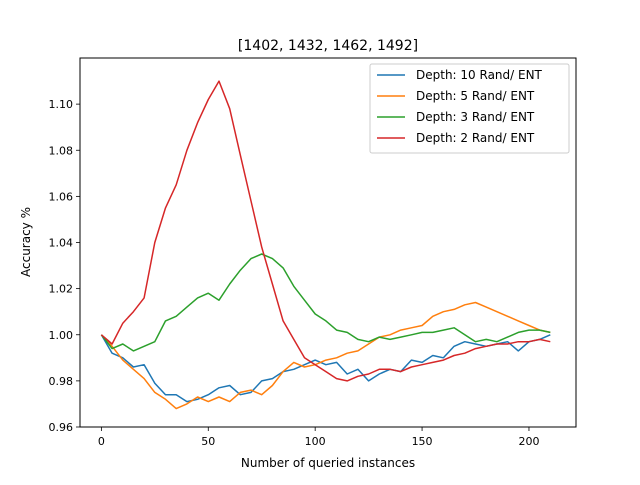 This screenshot has height=485, width=640. I want to click on y-tick-label: 0.96, so click(61, 427).